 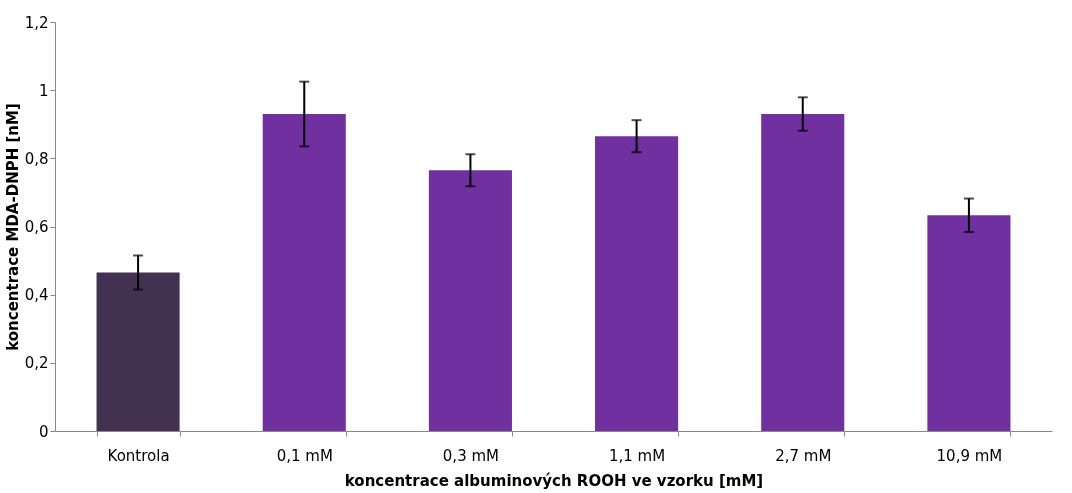 What do you see at coordinates (36, 22) in the screenshot?
I see `y-tick-label: 1,2` at bounding box center [36, 22].